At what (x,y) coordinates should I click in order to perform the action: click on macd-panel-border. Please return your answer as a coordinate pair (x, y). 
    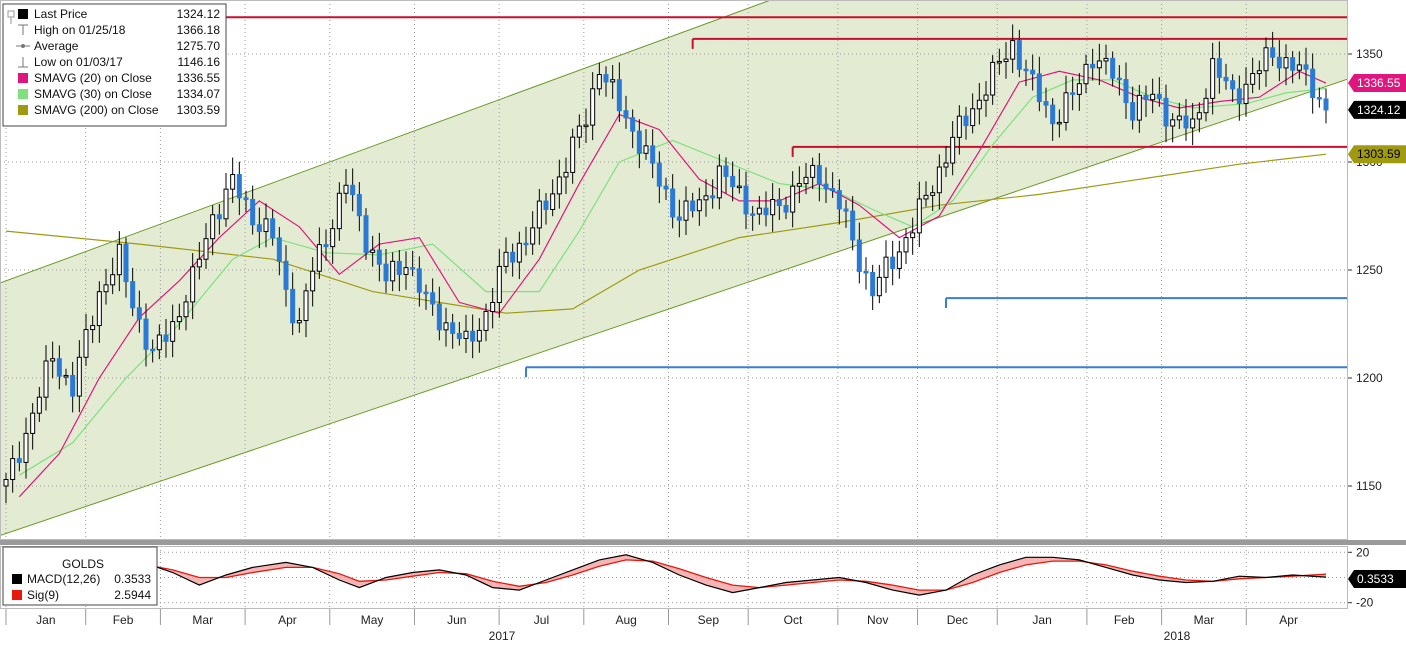
    Looking at the image, I should click on (674, 577).